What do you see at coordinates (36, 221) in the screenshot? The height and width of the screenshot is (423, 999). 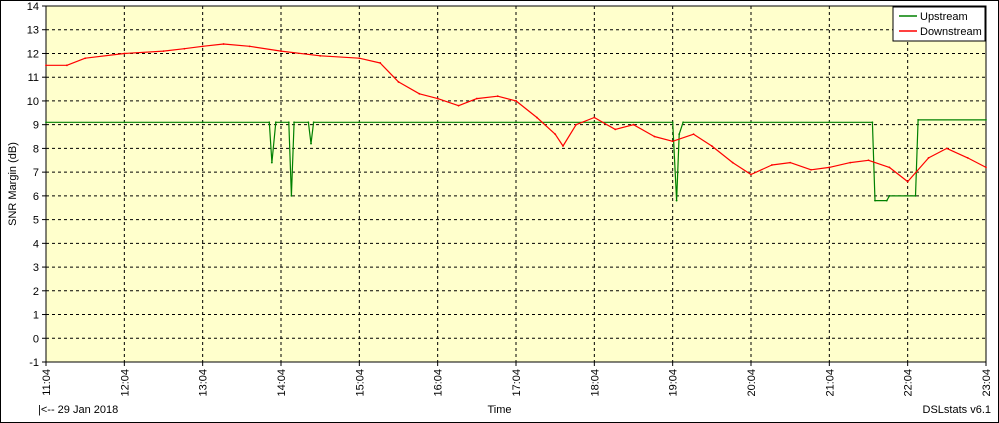 I see `y-tick-label: 5` at bounding box center [36, 221].